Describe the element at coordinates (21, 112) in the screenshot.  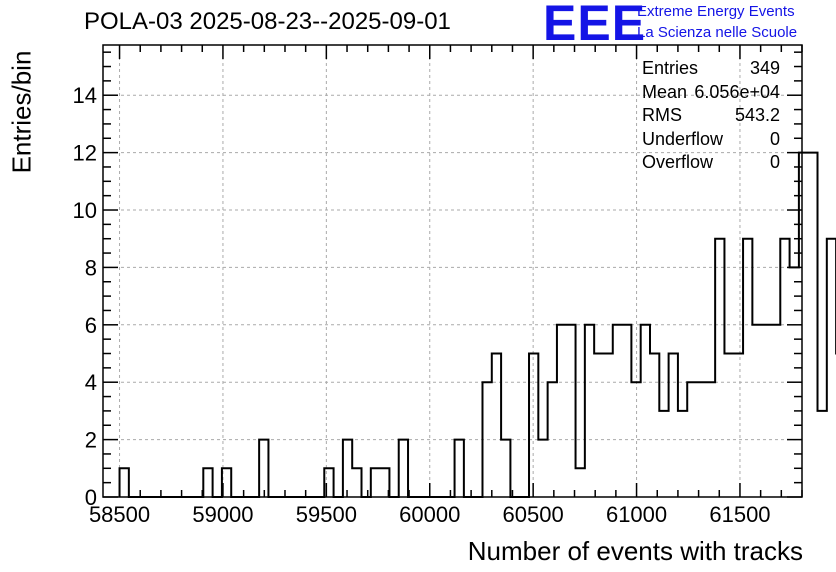
I see `y-axis-label: Entries/bin` at that location.